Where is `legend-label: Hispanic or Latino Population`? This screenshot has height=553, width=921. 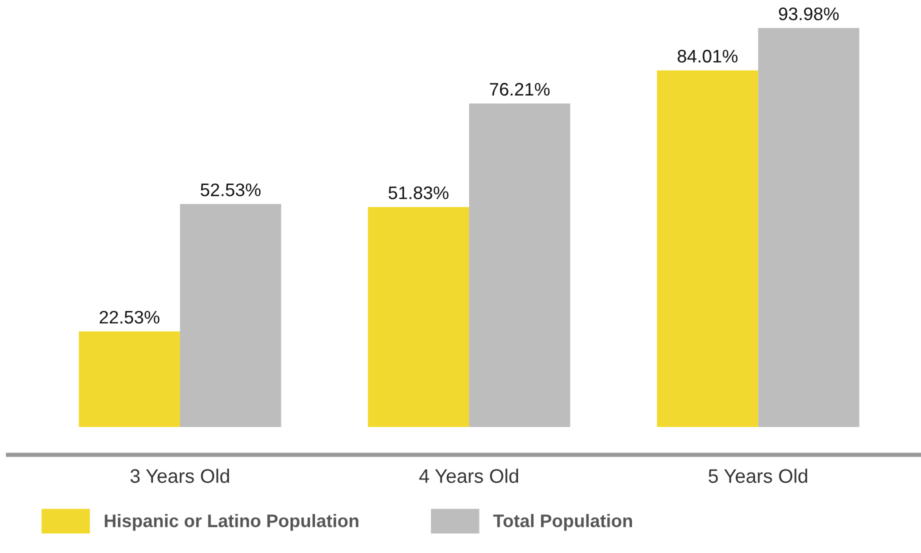 legend-label: Hispanic or Latino Population is located at coordinates (231, 522).